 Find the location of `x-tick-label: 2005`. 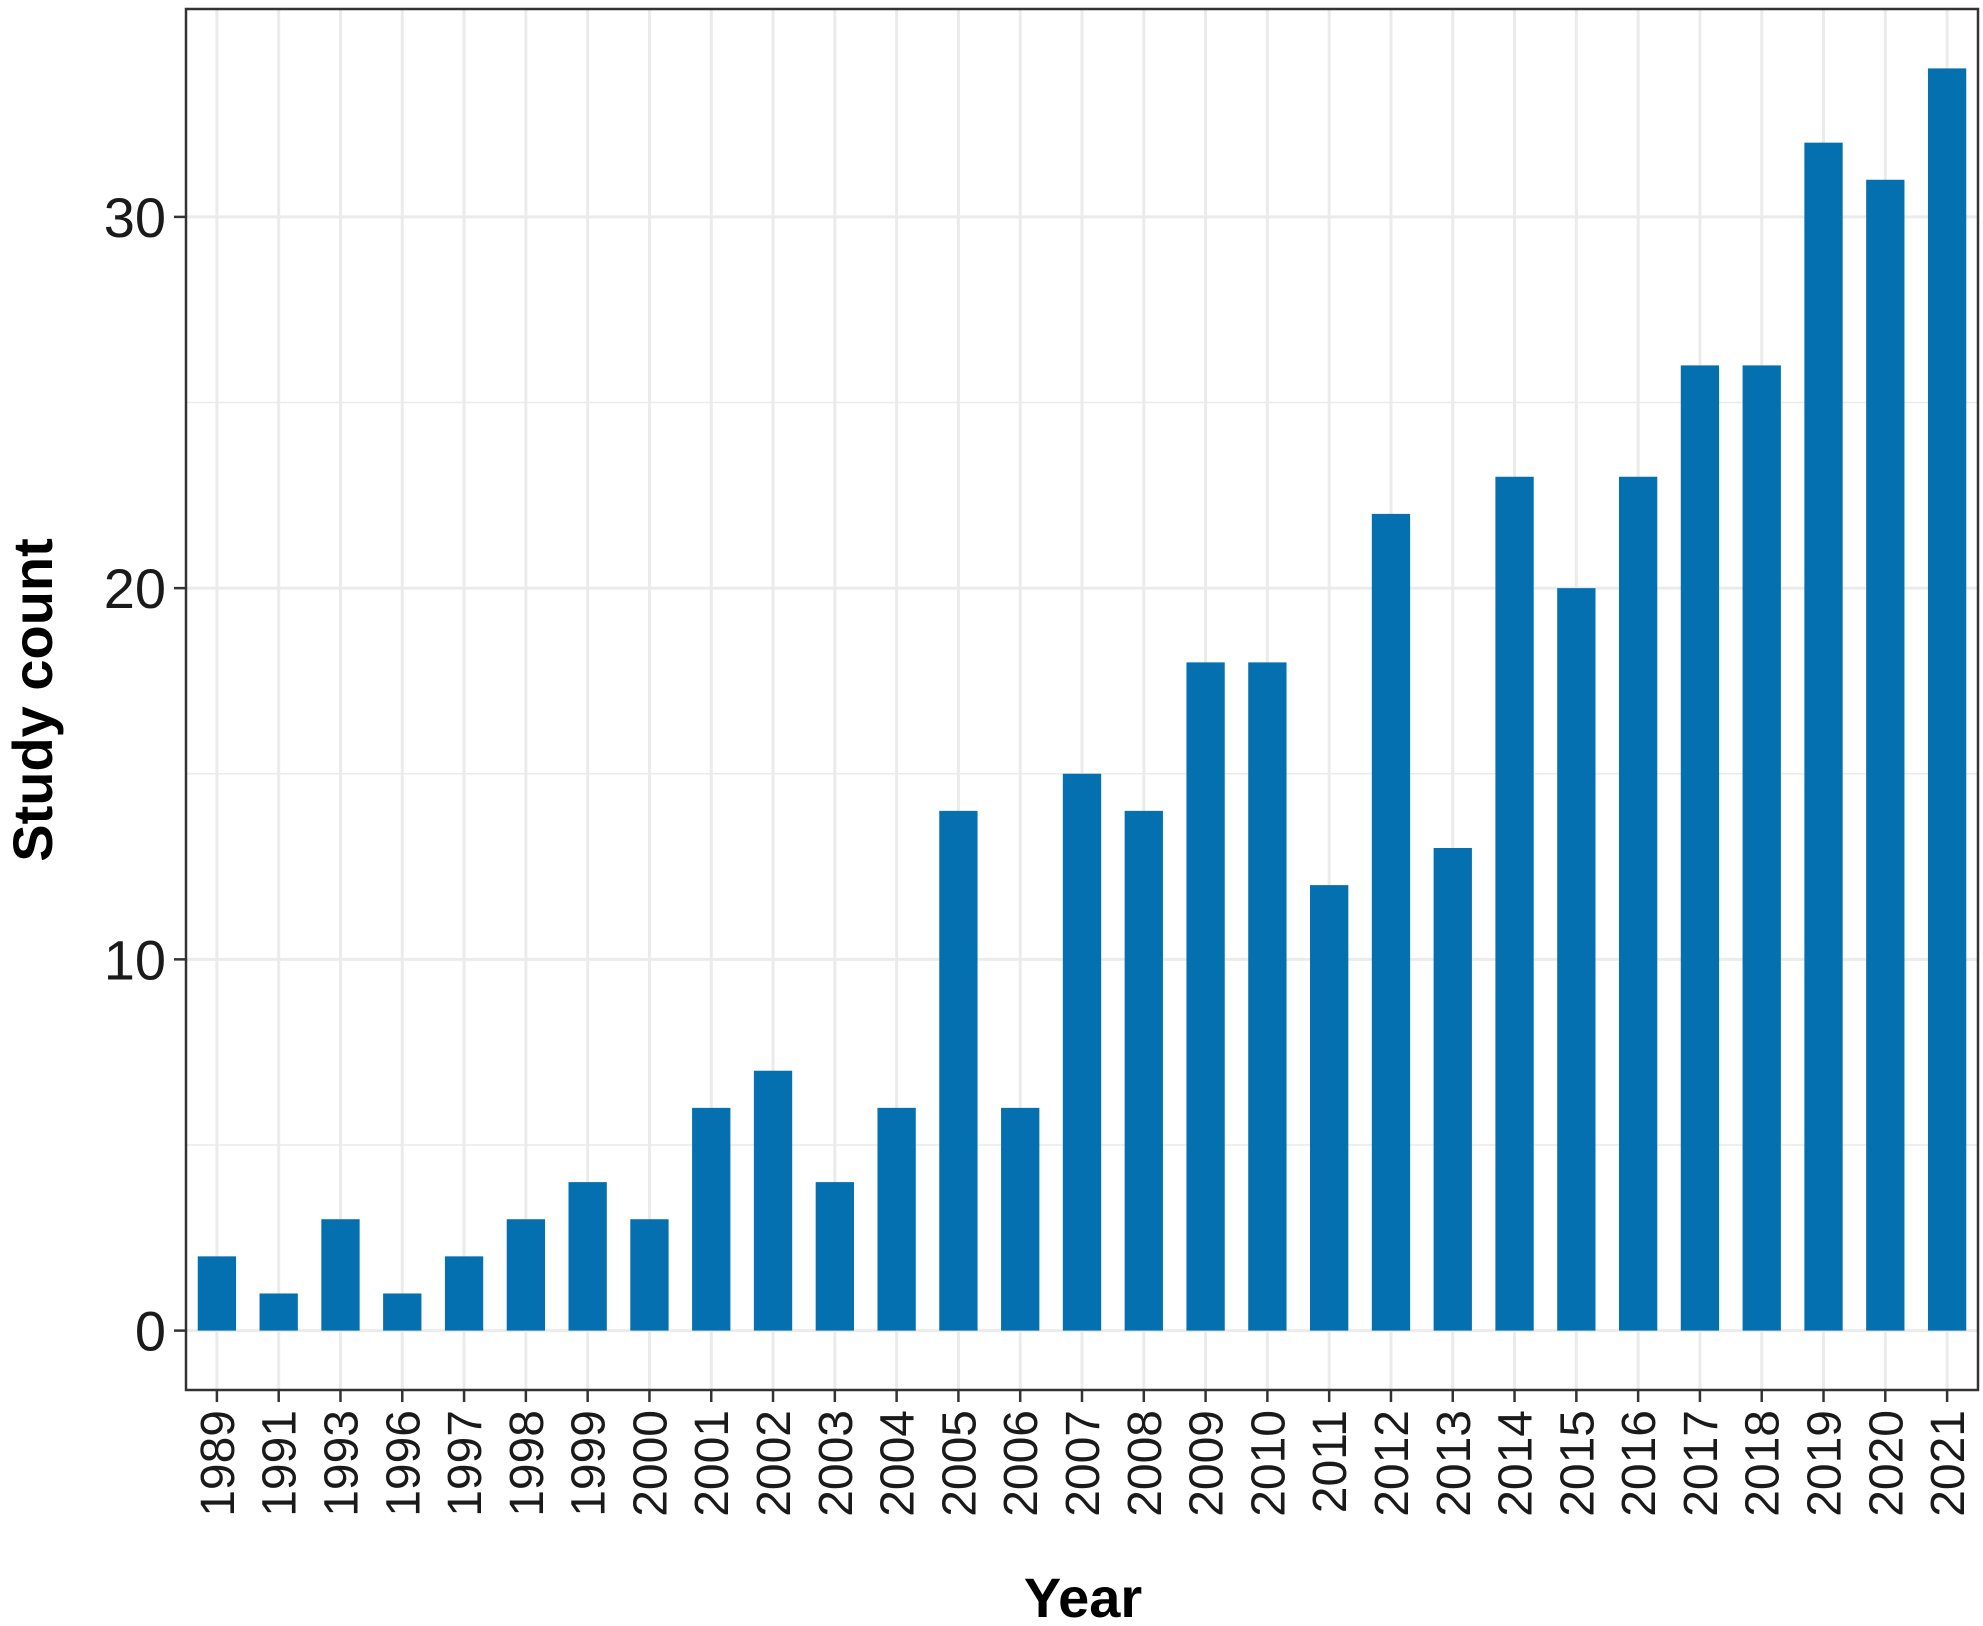

x-tick-label: 2005 is located at coordinates (959, 1463).